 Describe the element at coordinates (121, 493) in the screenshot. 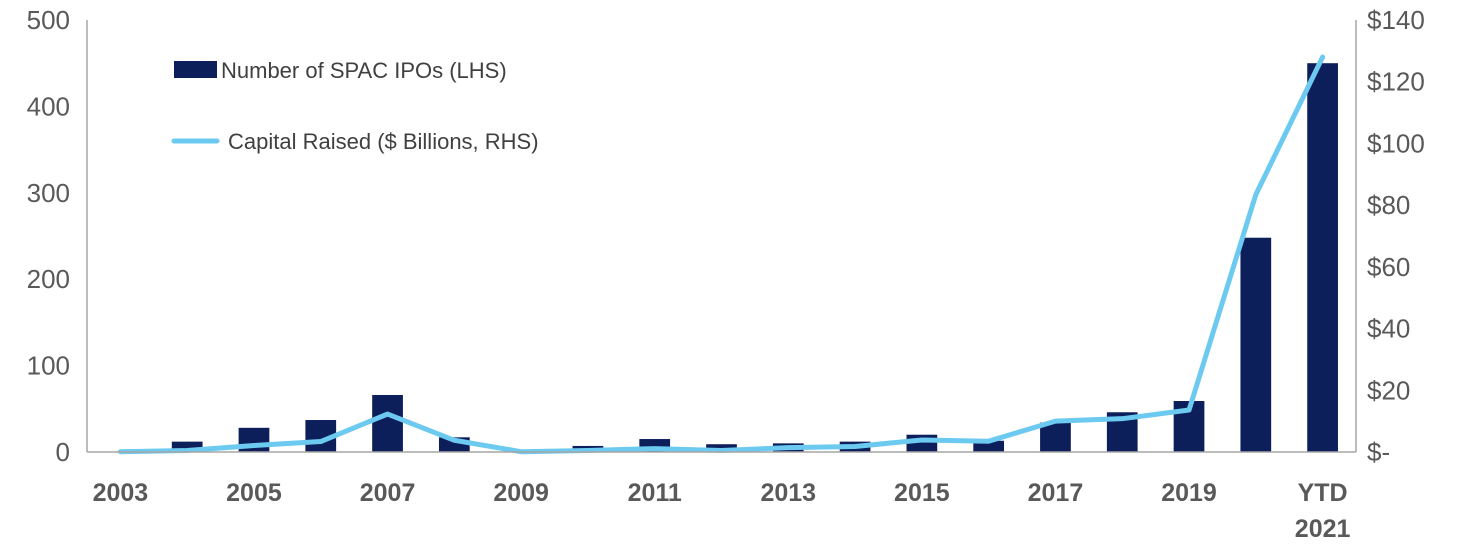

I see `x-tick-label: 2003` at that location.